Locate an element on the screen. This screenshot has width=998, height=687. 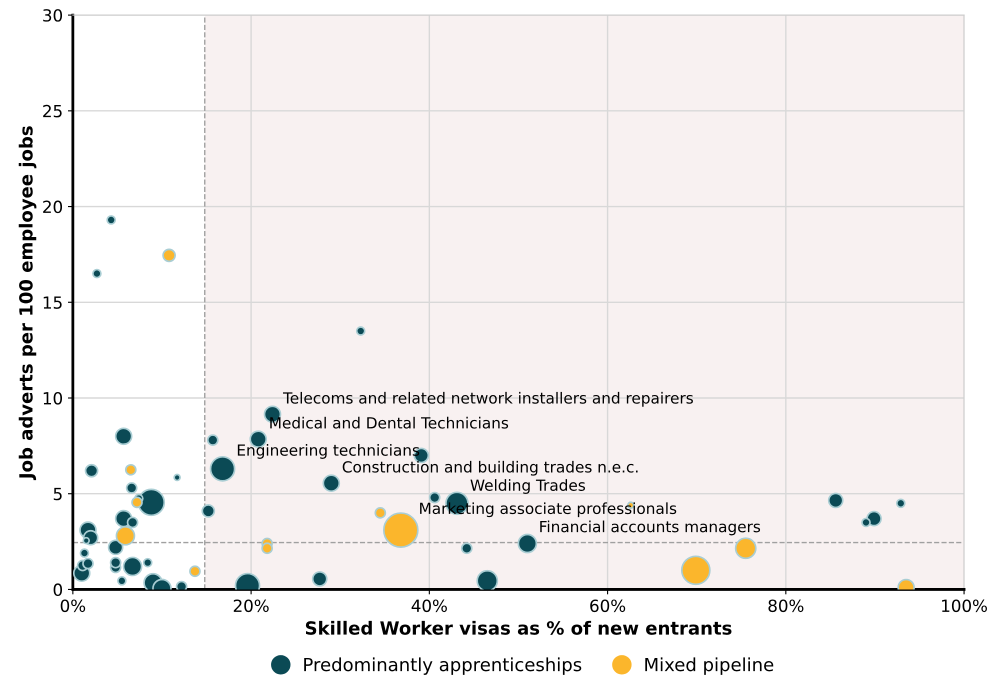
legend-label: Mixed pipeline is located at coordinates (709, 666).